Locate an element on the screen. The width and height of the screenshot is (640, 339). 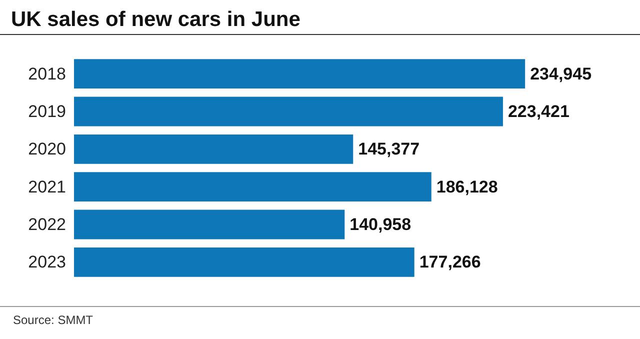
y-tick-label: 2023 is located at coordinates (47, 262).